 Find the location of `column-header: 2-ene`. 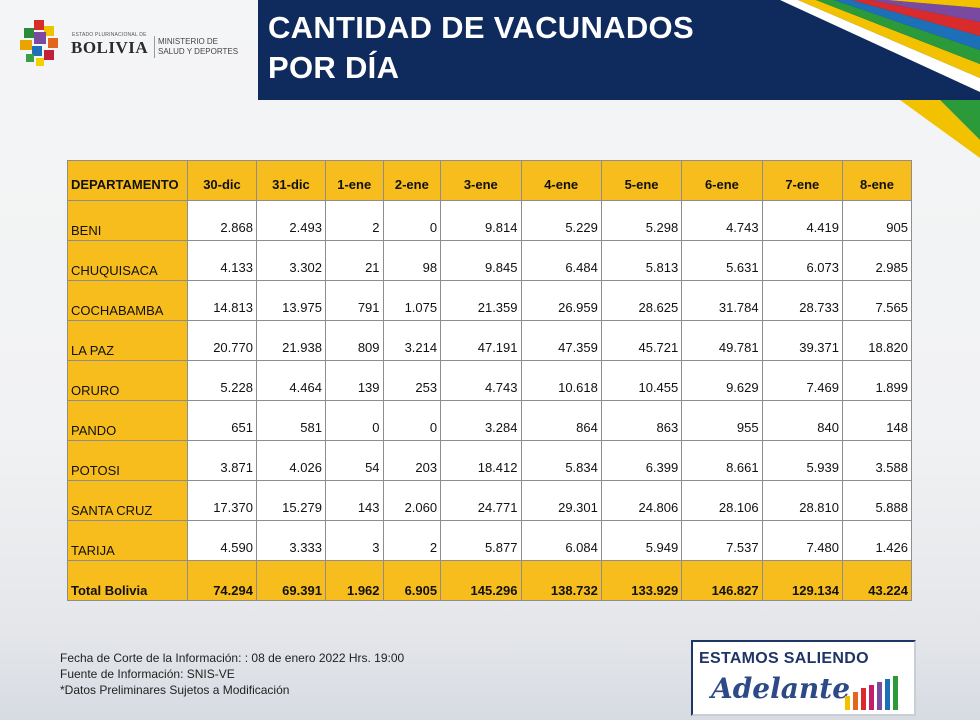

column-header: 2-ene is located at coordinates (412, 180).